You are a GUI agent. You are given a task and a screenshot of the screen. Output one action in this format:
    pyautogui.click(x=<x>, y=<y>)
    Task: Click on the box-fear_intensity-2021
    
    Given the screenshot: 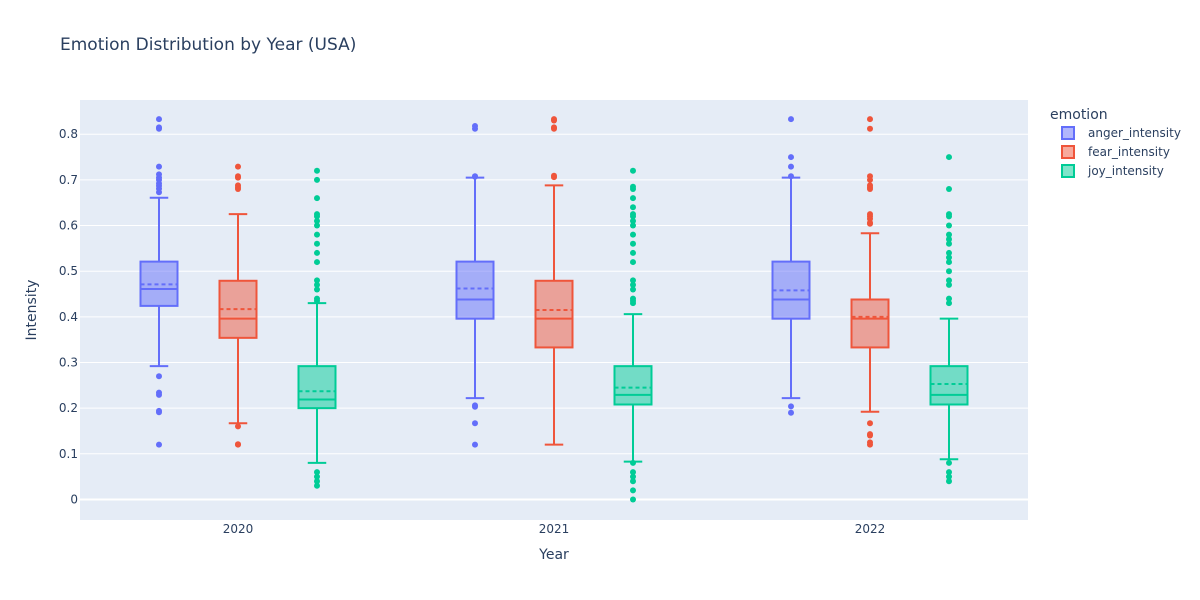 What is the action you would take?
    pyautogui.click(x=554, y=281)
    